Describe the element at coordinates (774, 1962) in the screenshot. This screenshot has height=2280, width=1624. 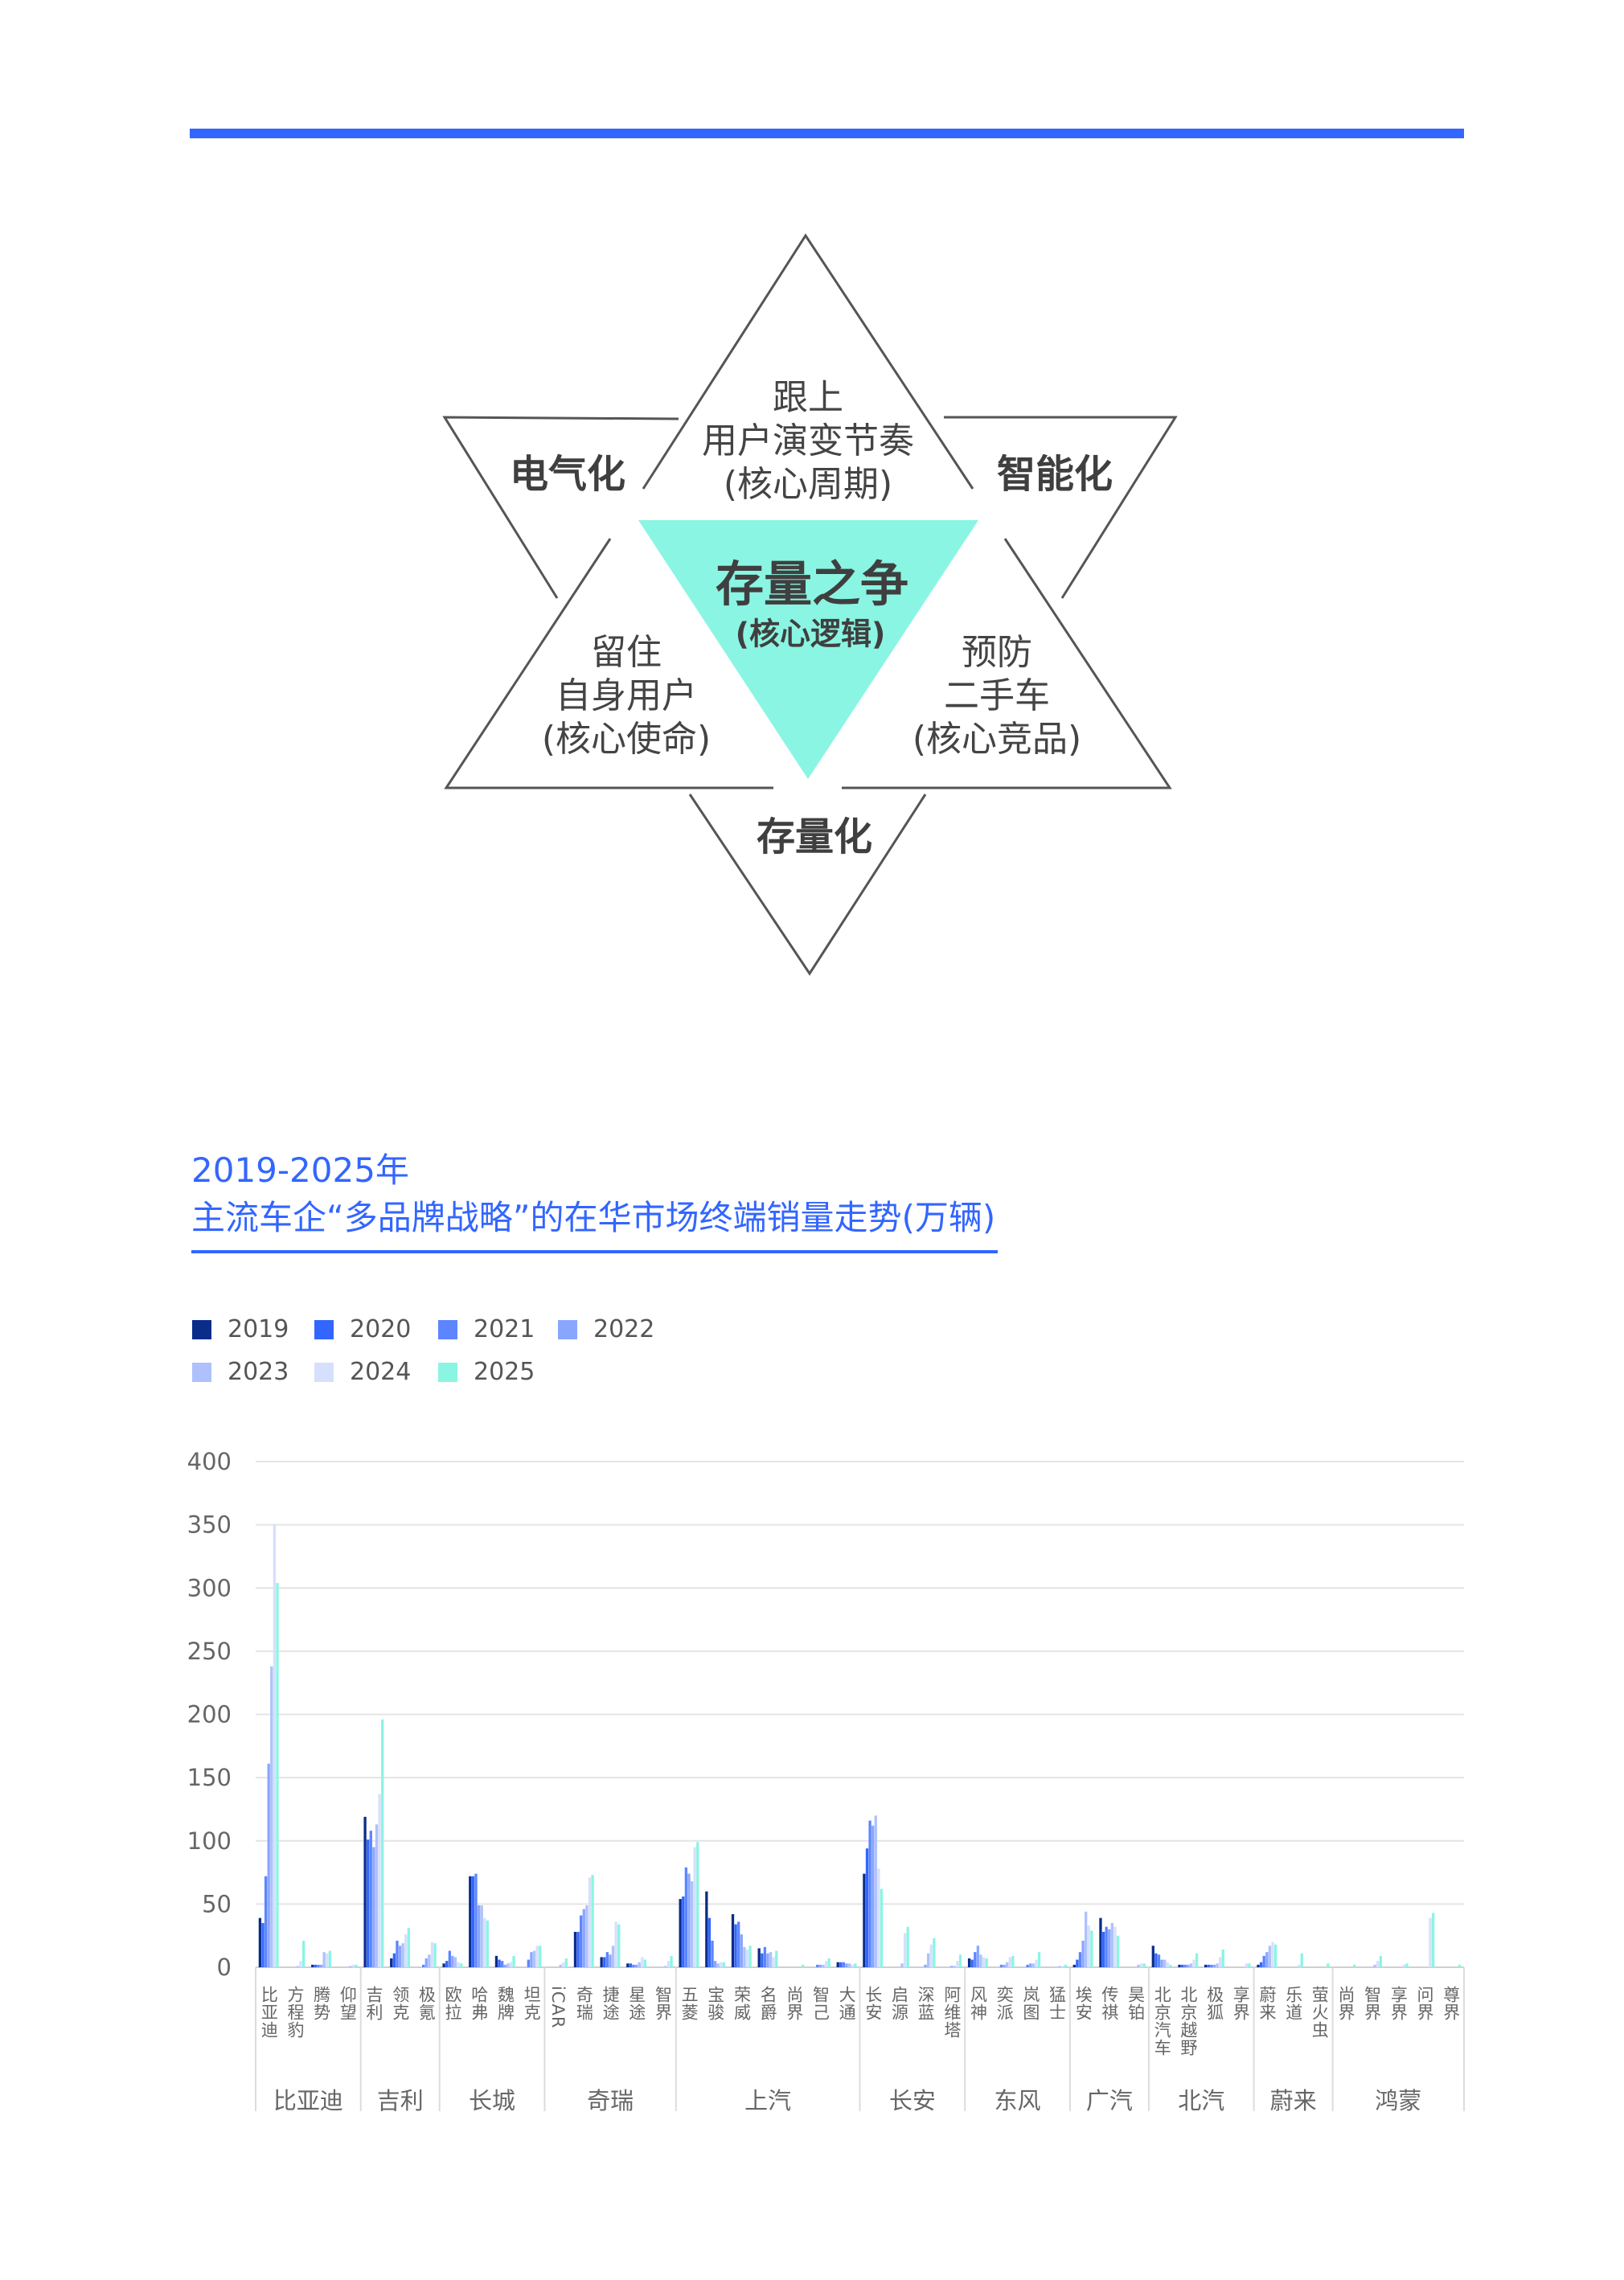
I see `bar-名爵-2024` at that location.